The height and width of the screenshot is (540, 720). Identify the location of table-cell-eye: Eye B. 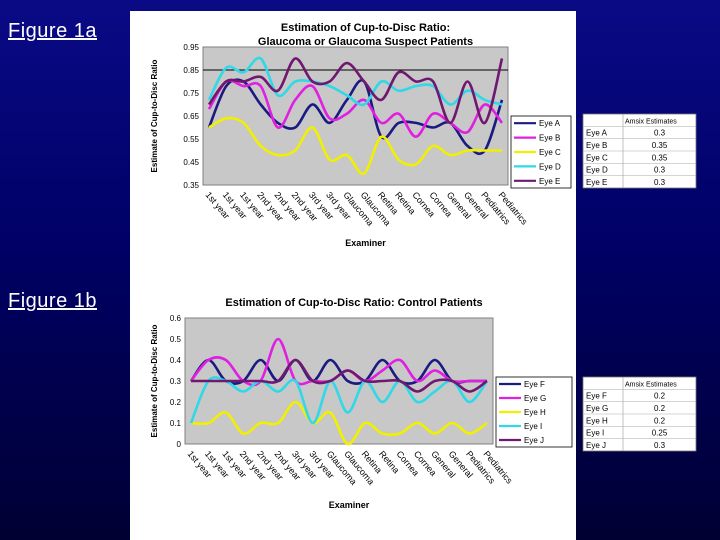
(596, 145).